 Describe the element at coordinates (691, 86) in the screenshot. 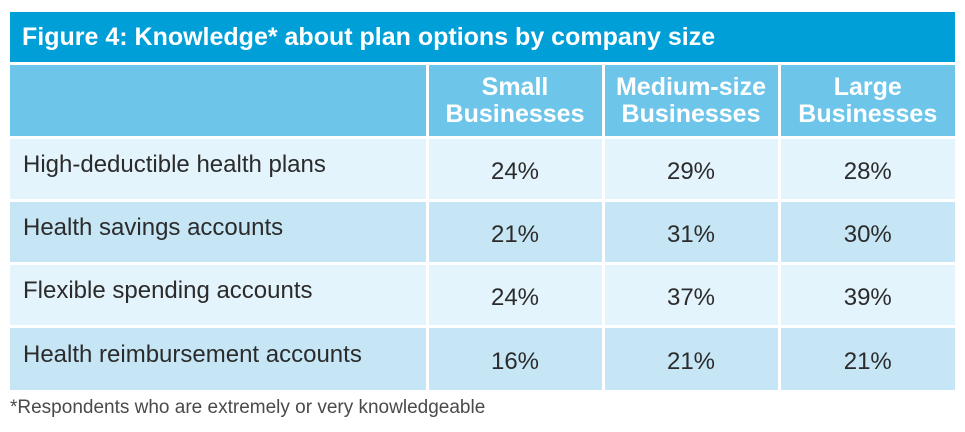

I see `column-header-line: Medium-size` at that location.